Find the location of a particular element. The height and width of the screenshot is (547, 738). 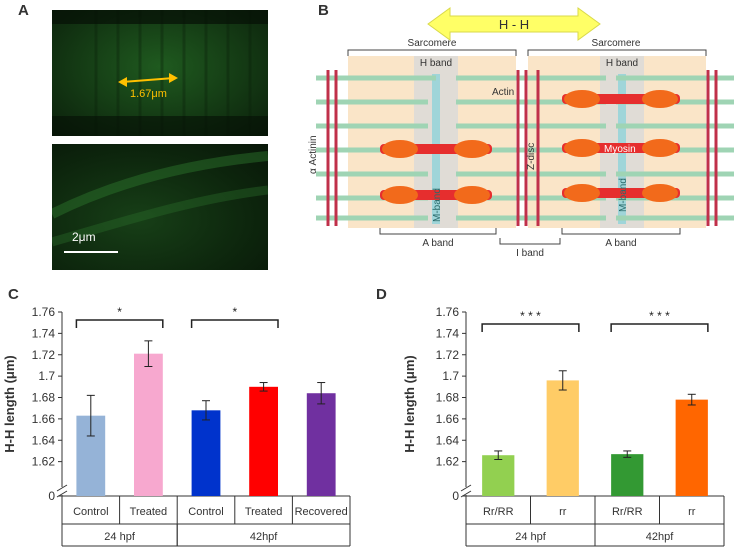

panel-letter-a: A is located at coordinates (23, 10).